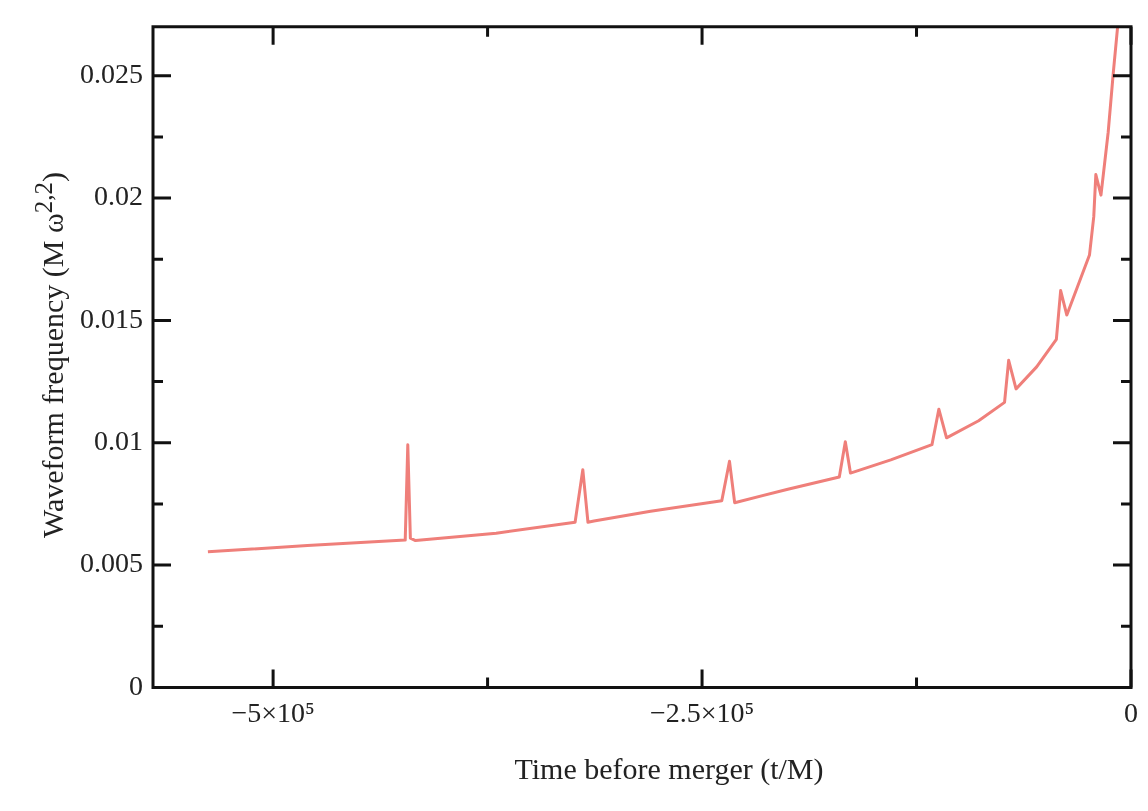 The image size is (1148, 811). What do you see at coordinates (273, 712) in the screenshot?
I see `x-tick-label: −5×10⁵` at bounding box center [273, 712].